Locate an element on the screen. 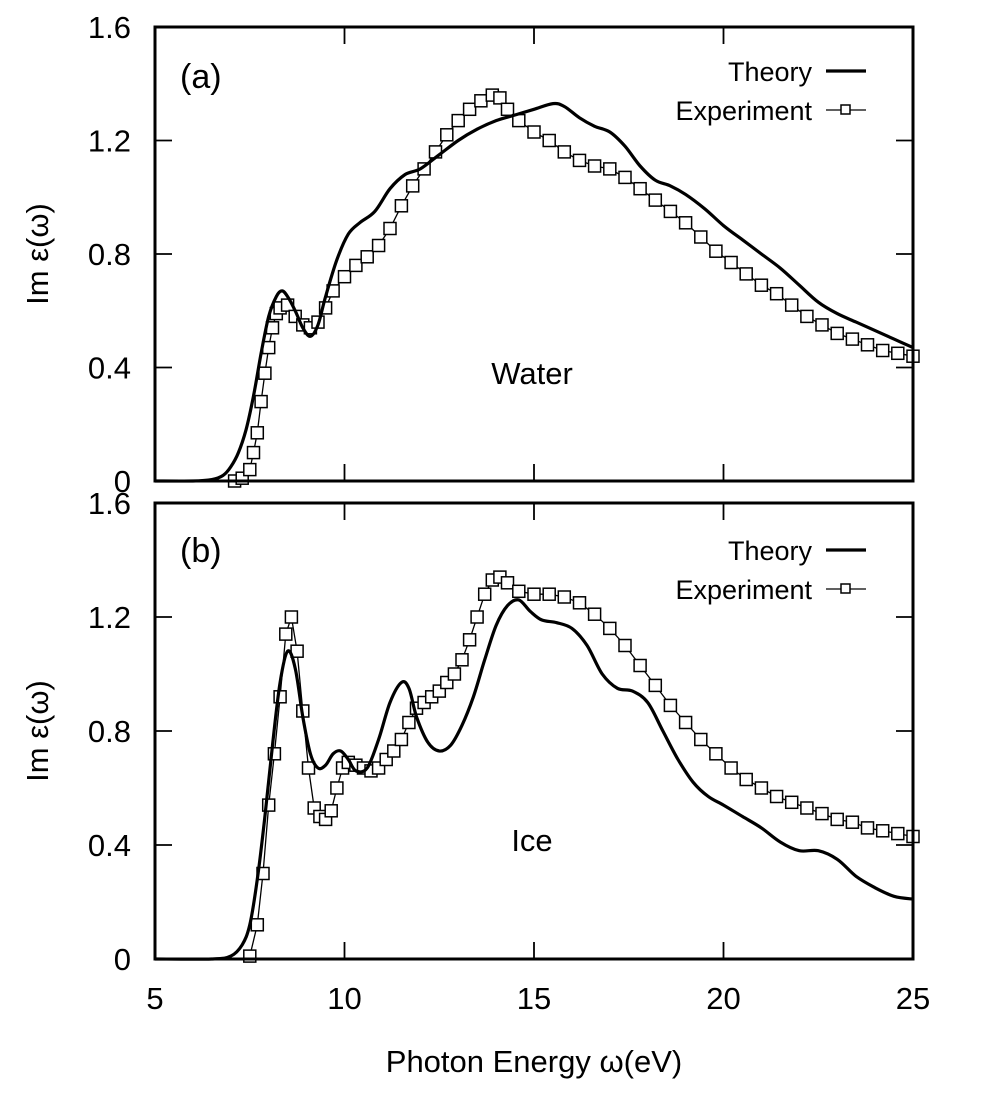 This screenshot has height=1105, width=1000. panel-b-legend: Theory Experiment is located at coordinates (770, 570).